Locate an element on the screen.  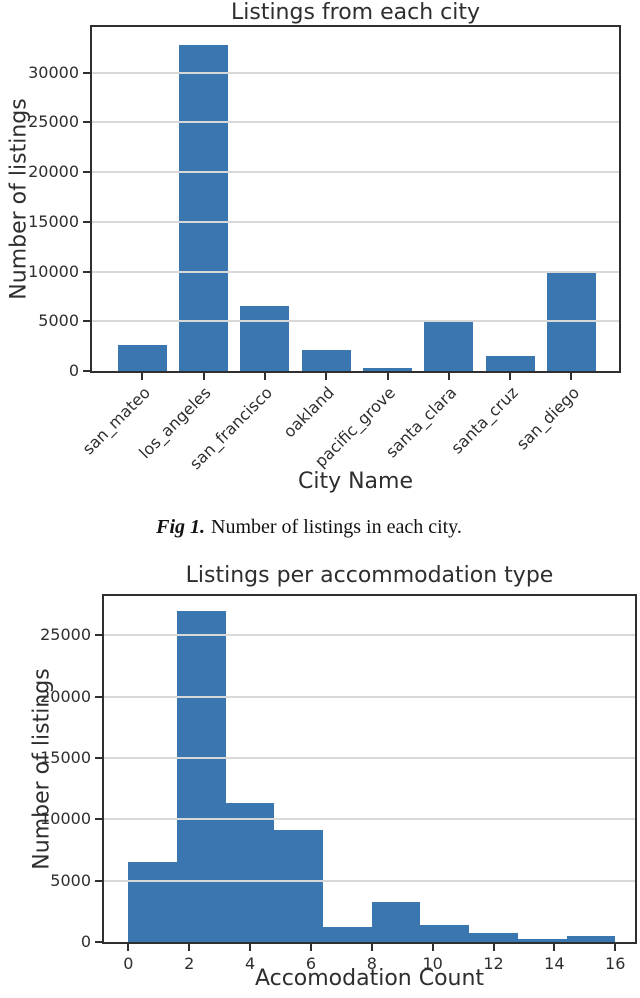
chart1-x-axis-label: City Name is located at coordinates (355, 481).